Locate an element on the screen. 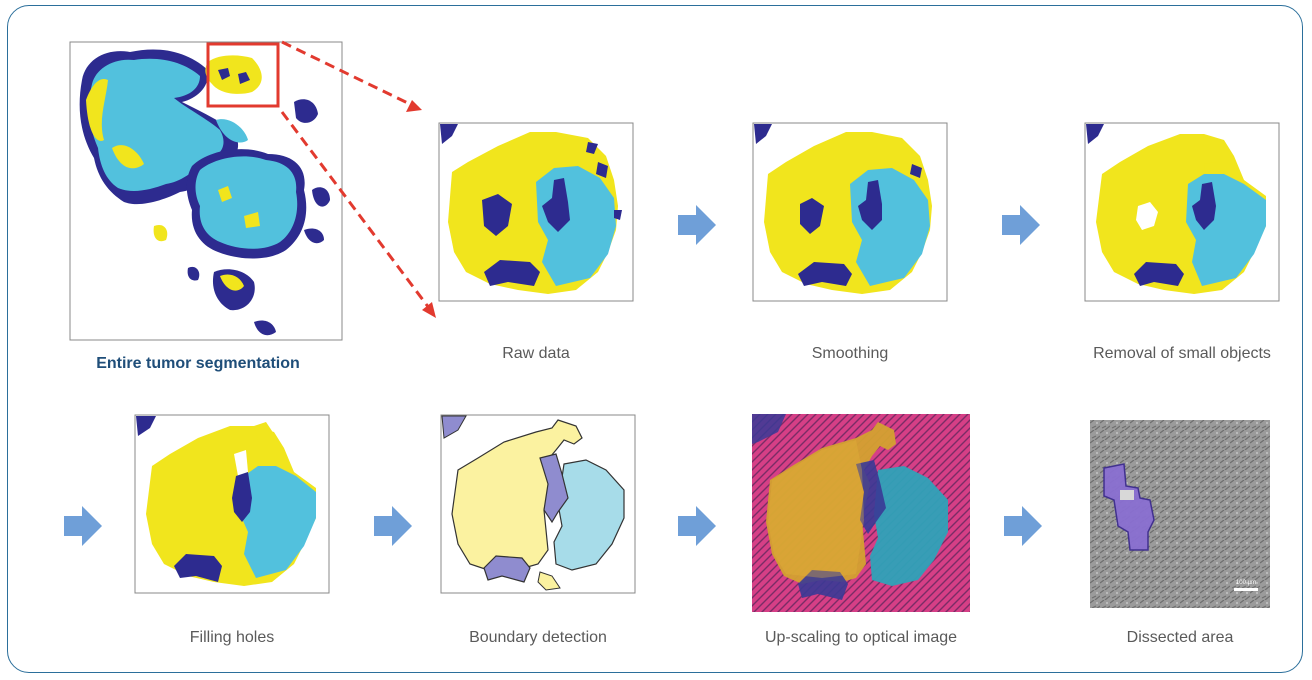  caption-entire-tumor: Entire tumor segmentation is located at coordinates (198, 363).